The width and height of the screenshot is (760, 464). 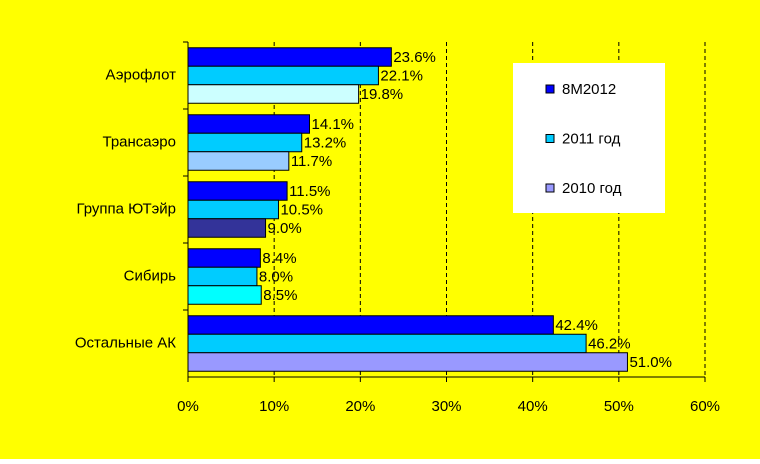 What do you see at coordinates (125, 342) in the screenshot?
I see `y-tick-label: Остальные АК` at bounding box center [125, 342].